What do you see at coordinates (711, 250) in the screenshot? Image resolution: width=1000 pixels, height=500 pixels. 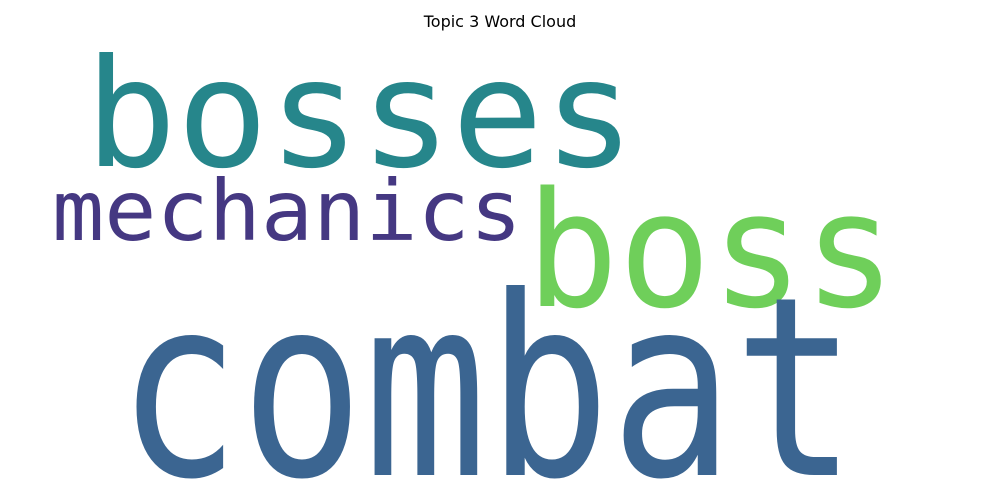 I see `word-boss: boss` at bounding box center [711, 250].